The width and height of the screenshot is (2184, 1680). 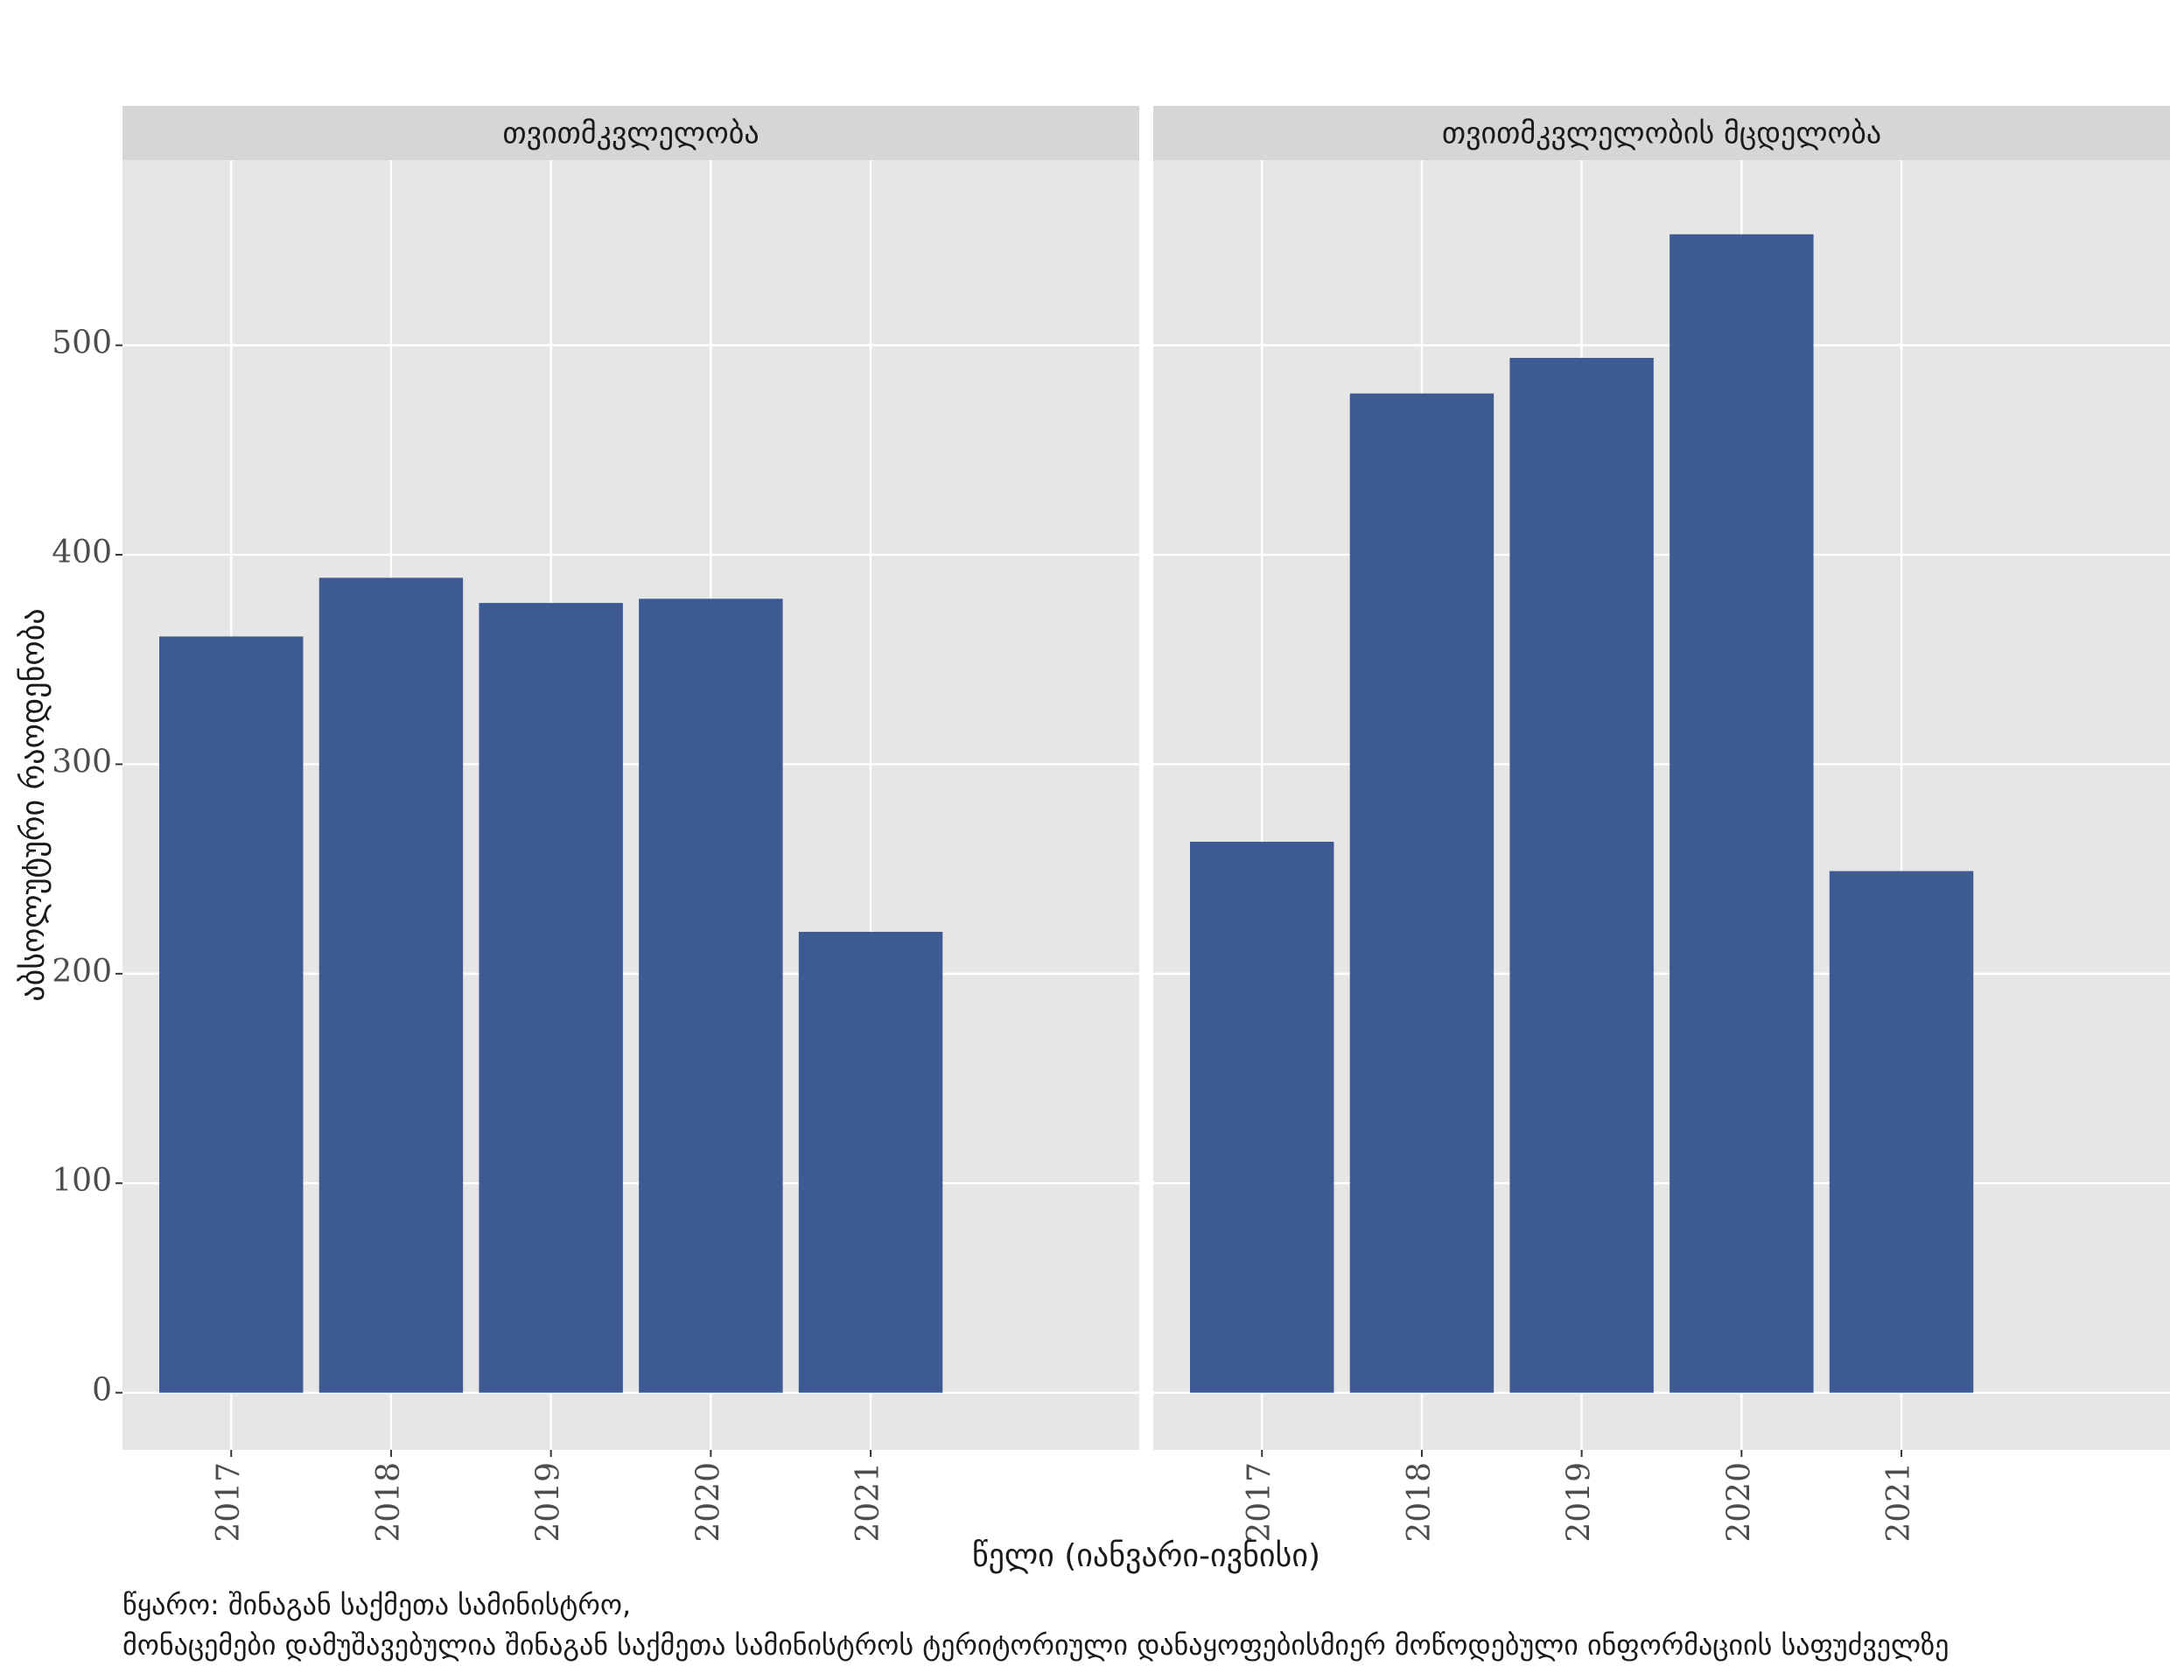 What do you see at coordinates (102, 1391) in the screenshot?
I see `y-tick-label: 0` at bounding box center [102, 1391].